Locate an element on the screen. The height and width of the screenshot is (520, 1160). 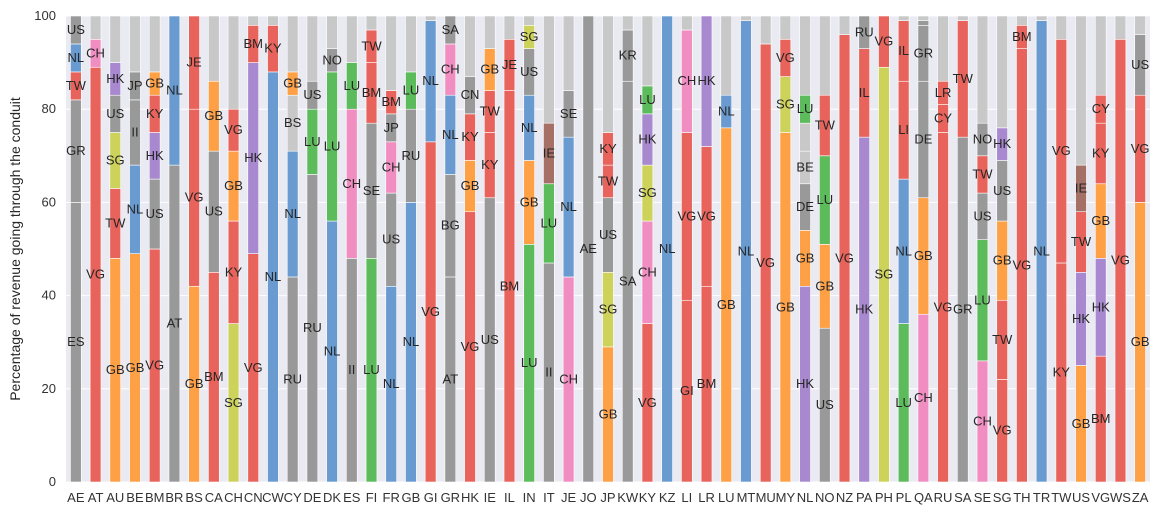
x-tick-label-WS: WS is located at coordinates (1120, 497).